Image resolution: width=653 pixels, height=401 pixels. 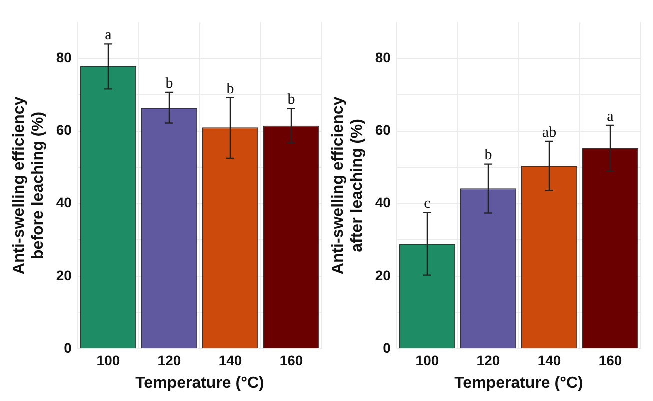 I want to click on annotation: c, so click(x=428, y=204).